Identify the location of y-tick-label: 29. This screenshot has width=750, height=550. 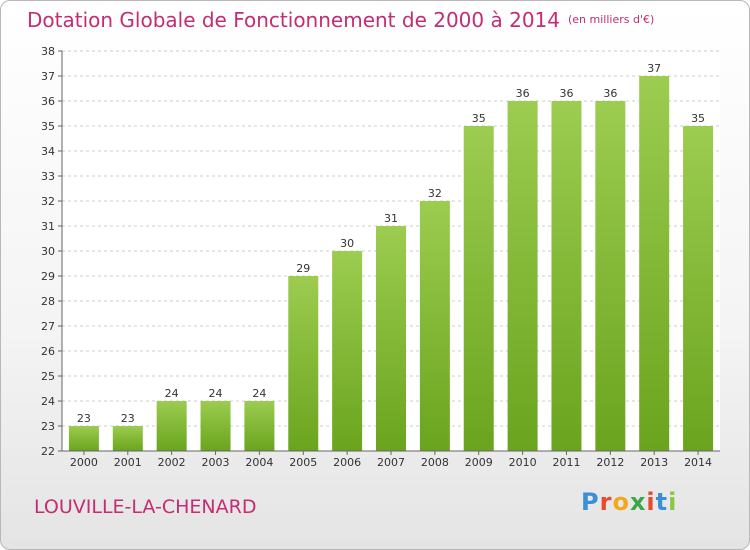
(48, 276).